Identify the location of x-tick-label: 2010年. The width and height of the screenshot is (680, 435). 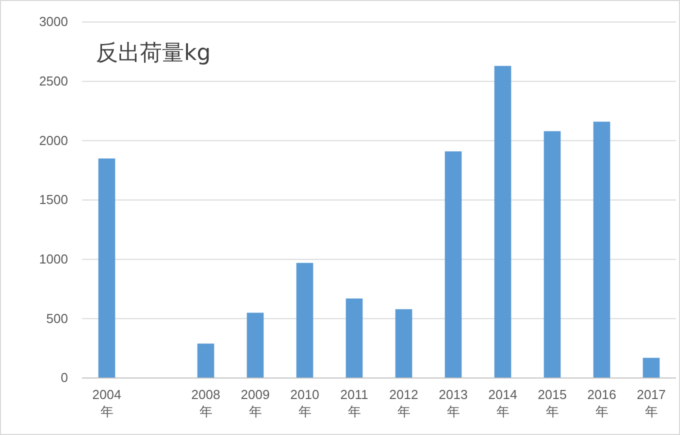
(305, 403).